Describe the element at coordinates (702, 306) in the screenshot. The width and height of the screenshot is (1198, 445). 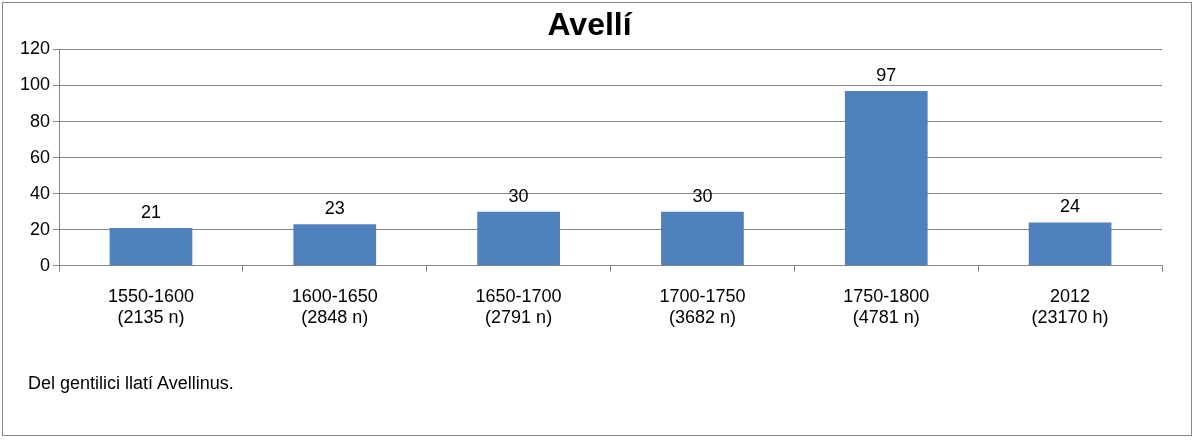
I see `x-tick-label: 1700-1750 (3682 n)` at that location.